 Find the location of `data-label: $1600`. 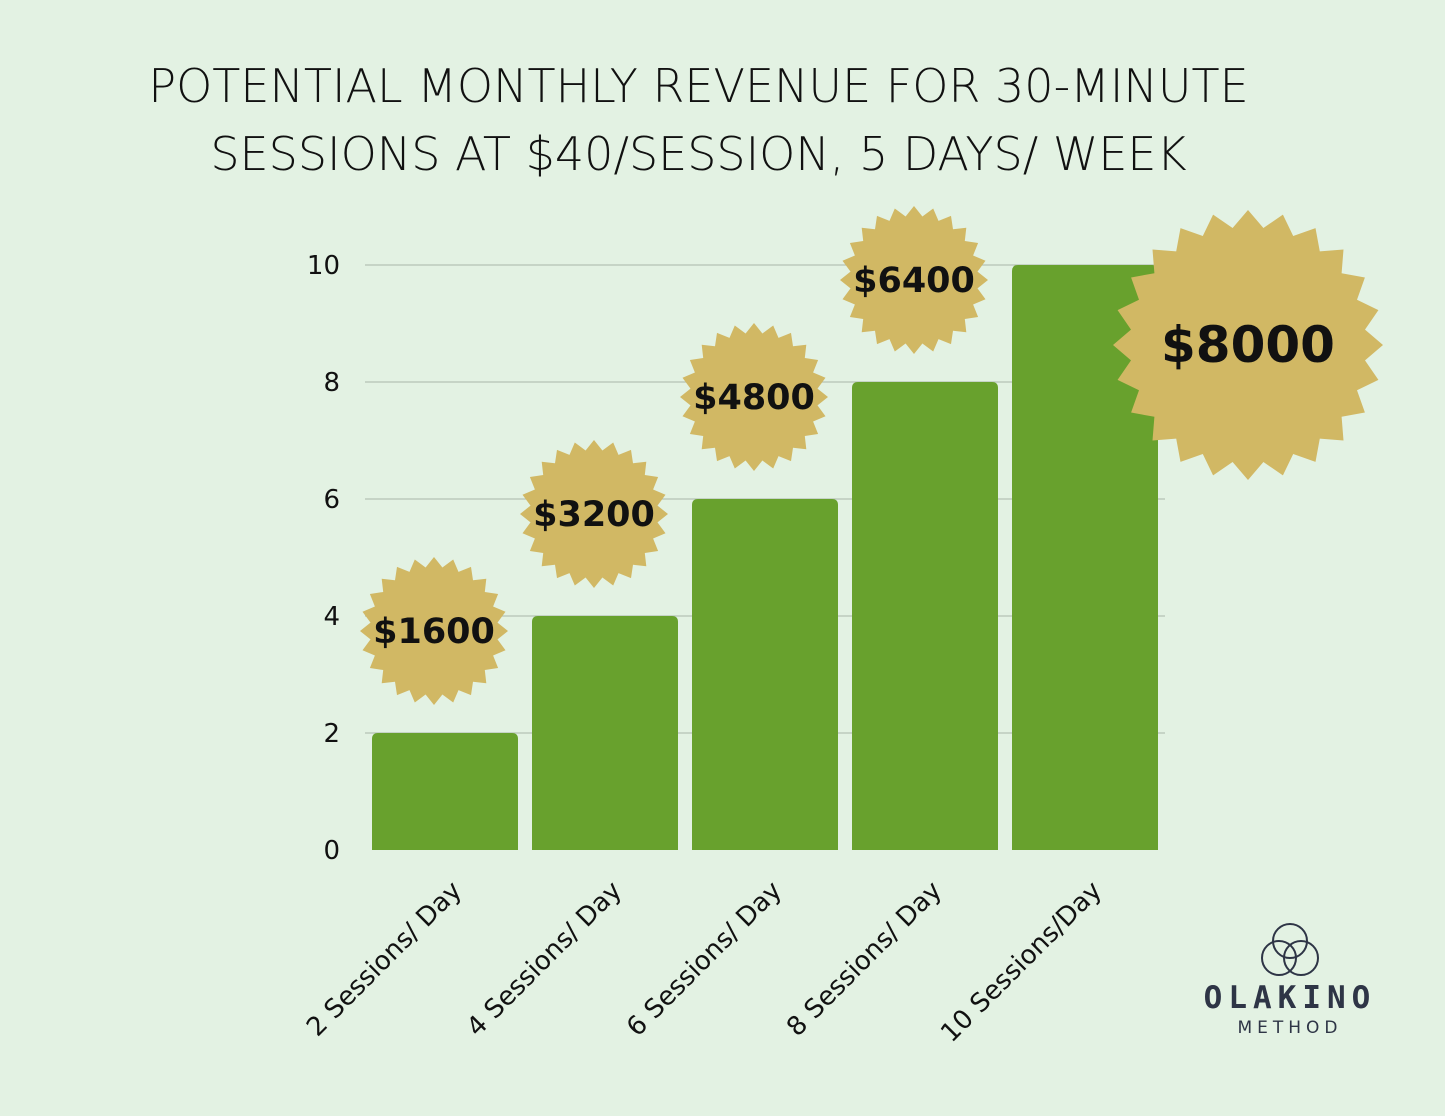

data-label: $1600 is located at coordinates (434, 632).